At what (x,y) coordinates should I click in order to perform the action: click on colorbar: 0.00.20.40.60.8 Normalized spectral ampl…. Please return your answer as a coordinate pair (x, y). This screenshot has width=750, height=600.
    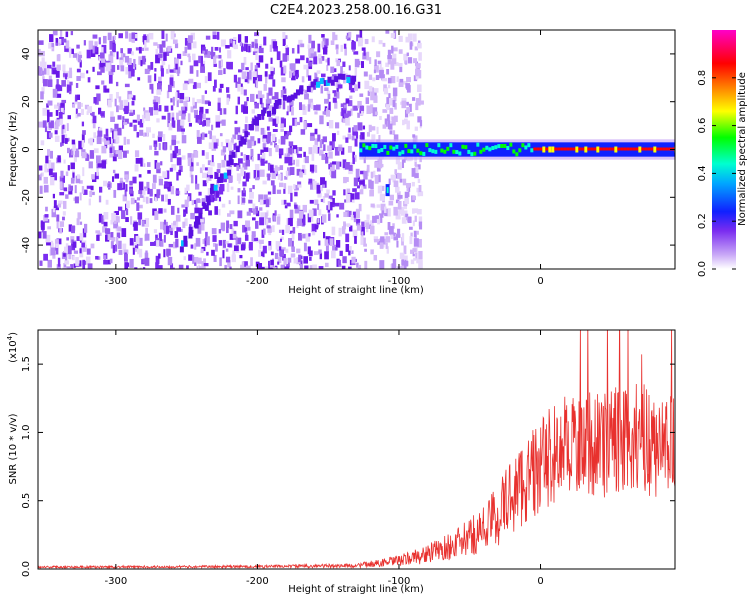
    Looking at the image, I should click on (722, 153).